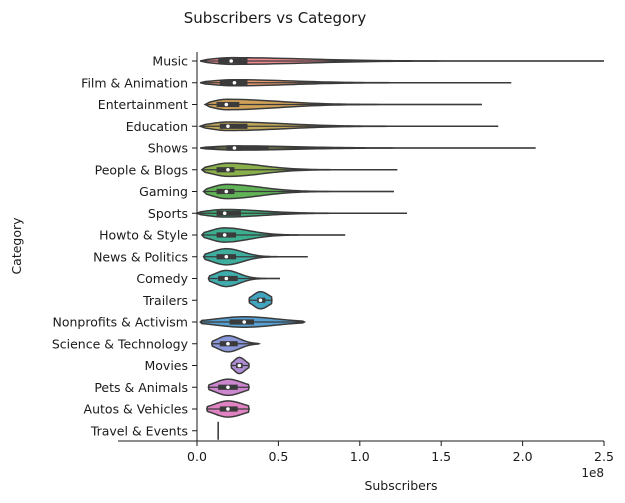 Image resolution: width=625 pixels, height=503 pixels. Describe the element at coordinates (121, 322) in the screenshot. I see `y-tick-label: Nonprofits & Activism` at that location.